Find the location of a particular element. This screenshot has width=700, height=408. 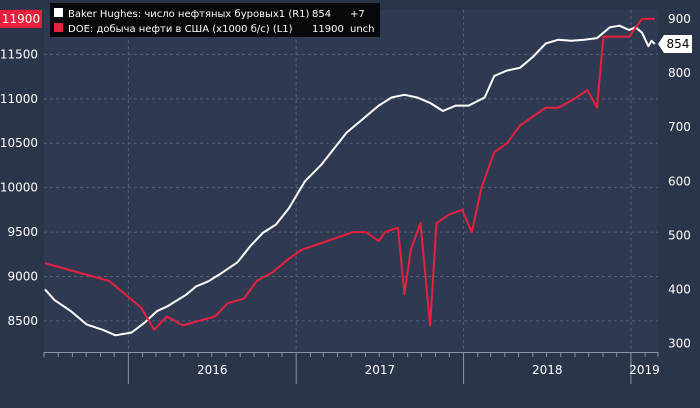

left-value-badge-text: 11900 is located at coordinates (21, 19).